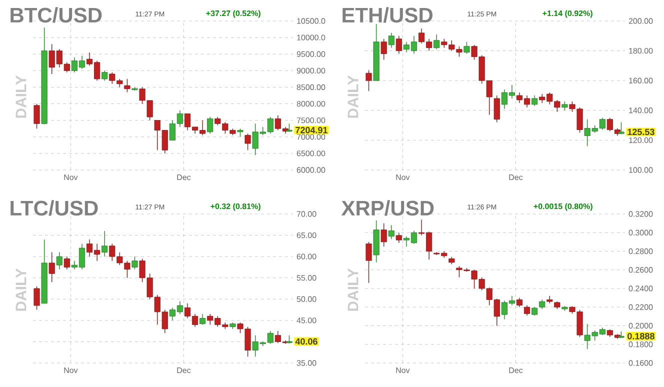 The image size is (664, 387). Describe the element at coordinates (306, 214) in the screenshot. I see `y-tick-label: 70.00` at that location.